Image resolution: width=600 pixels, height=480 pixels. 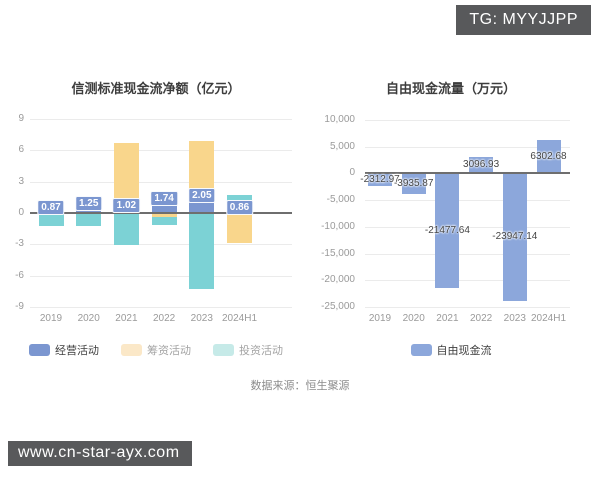 What do you see at coordinates (338, 253) in the screenshot?
I see `y-tick-label: -15,000` at bounding box center [338, 253].